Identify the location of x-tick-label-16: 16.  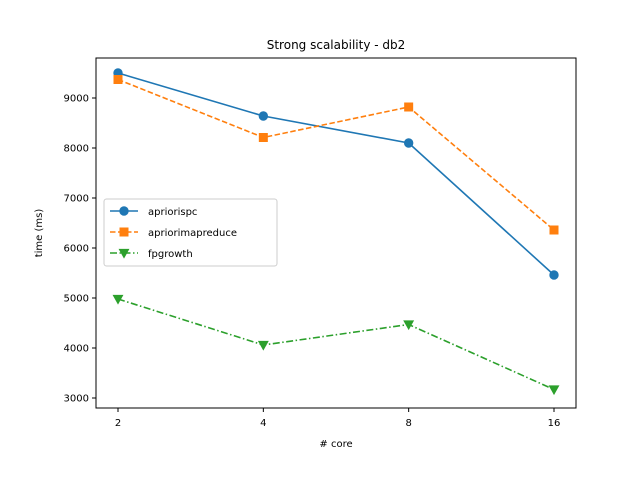
(554, 423).